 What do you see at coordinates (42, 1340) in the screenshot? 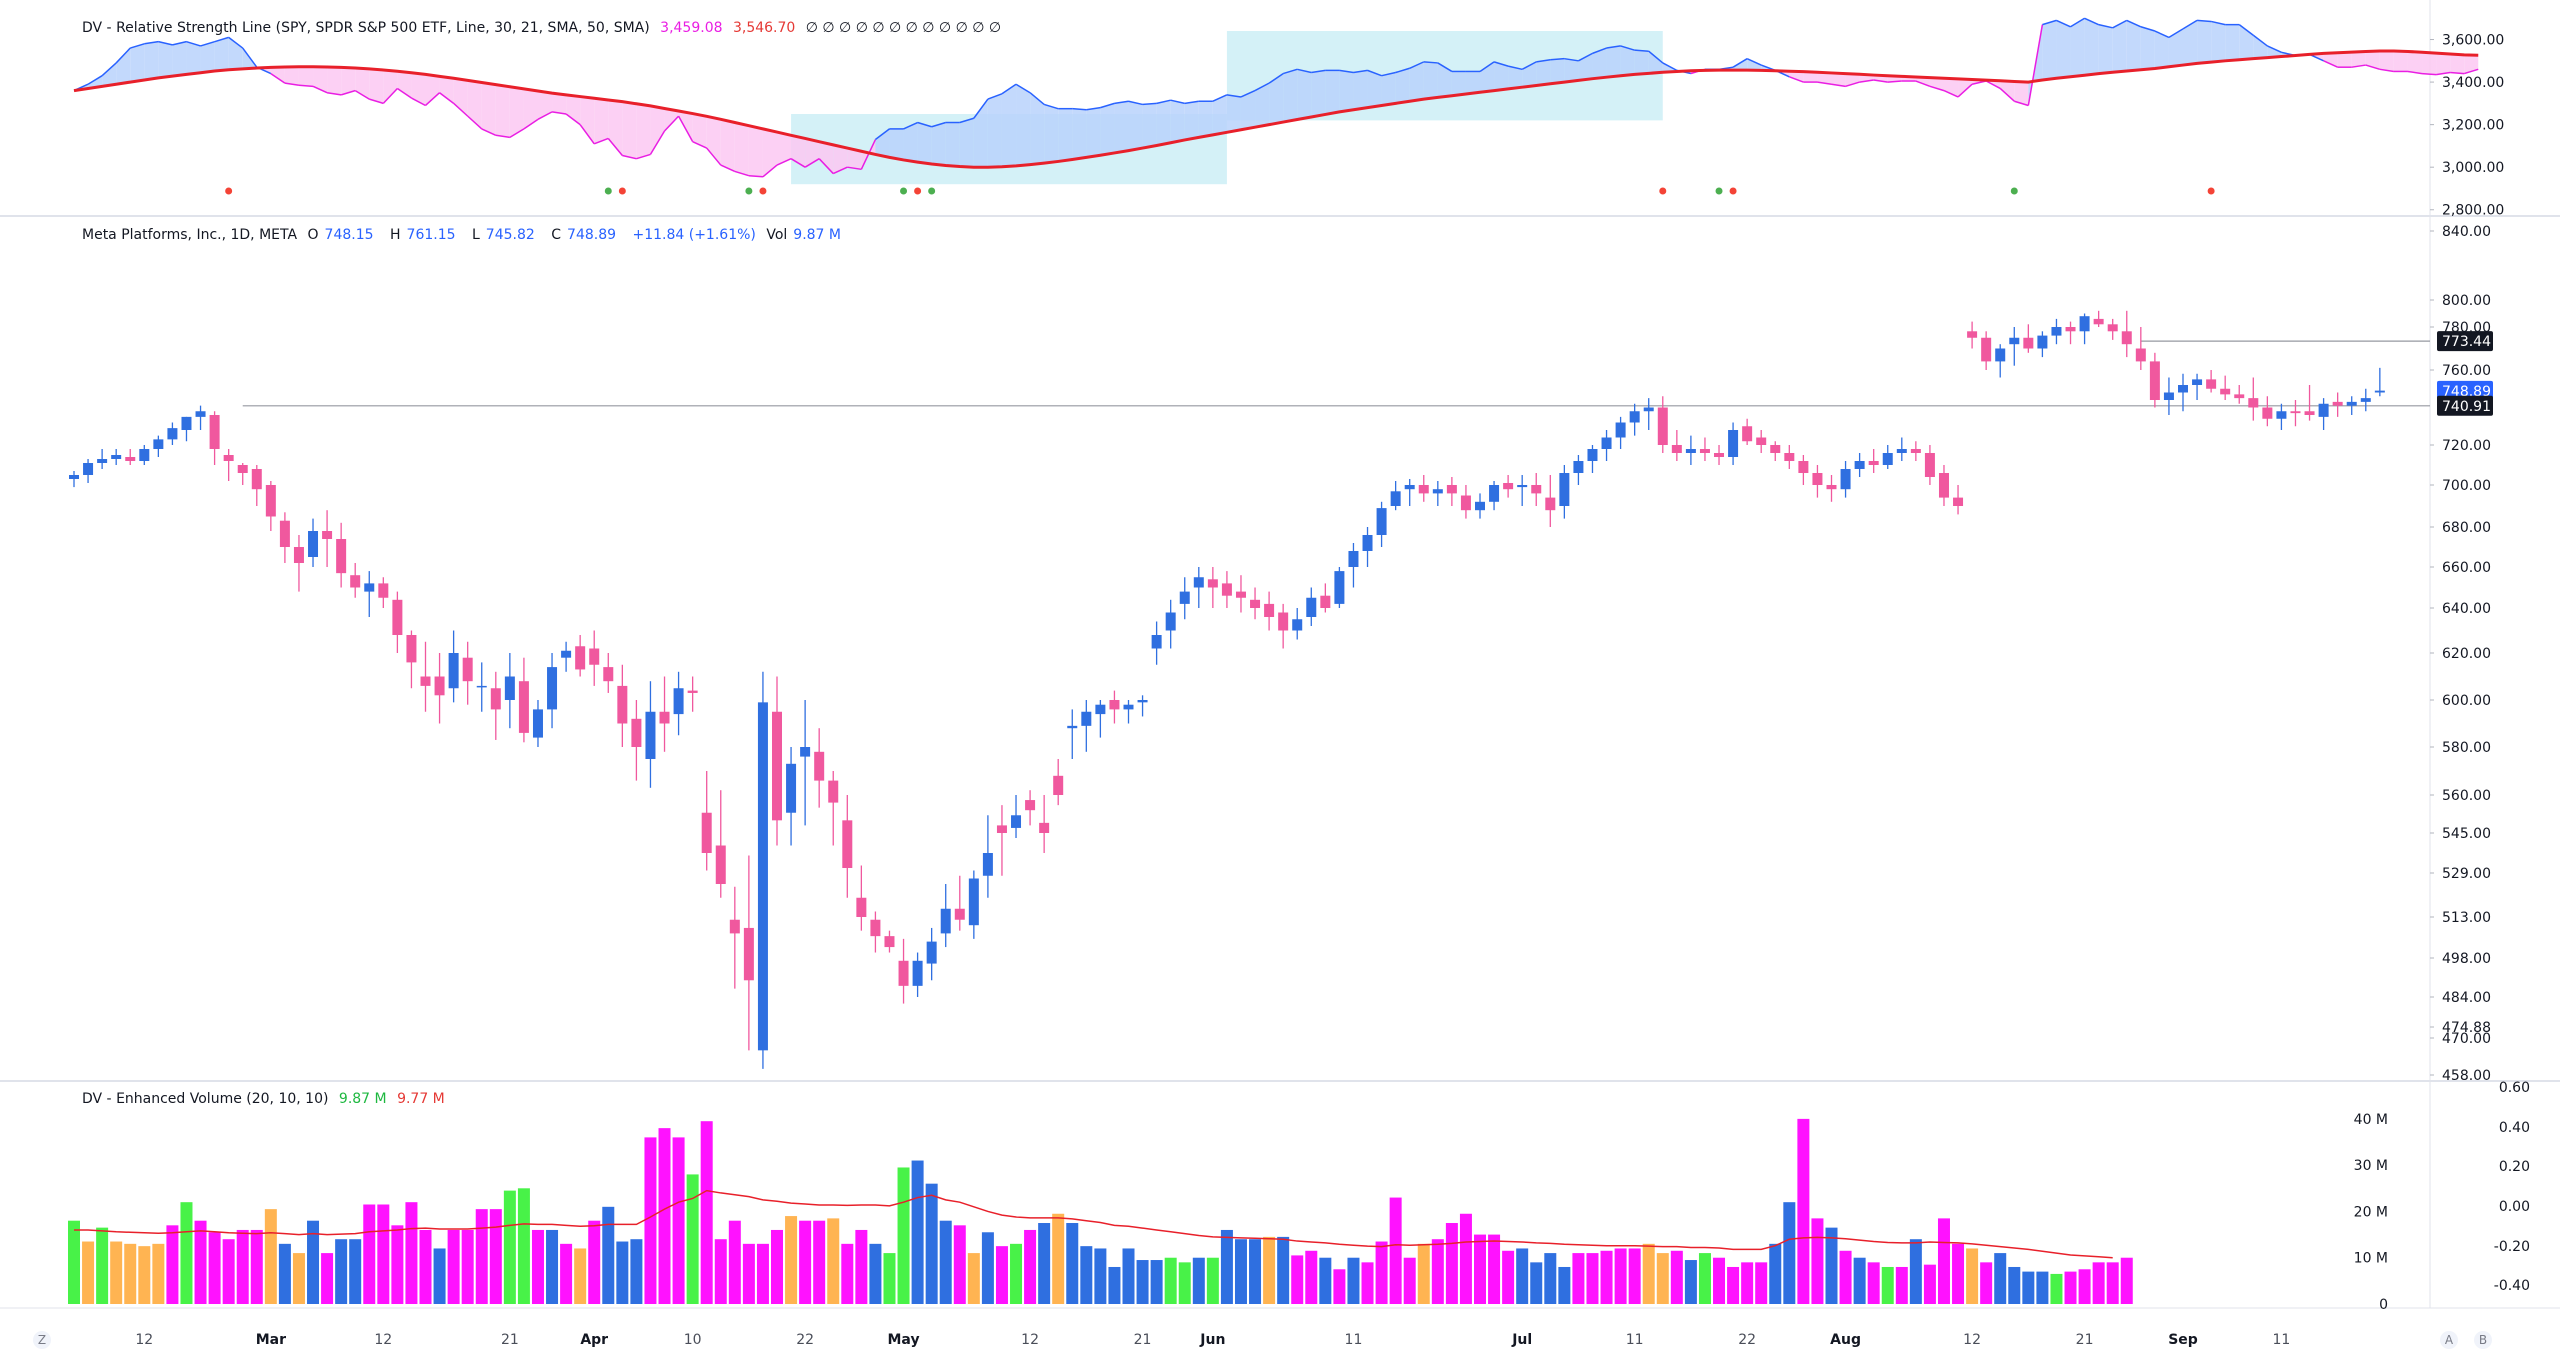
I see `corner-button-z: Z` at bounding box center [42, 1340].